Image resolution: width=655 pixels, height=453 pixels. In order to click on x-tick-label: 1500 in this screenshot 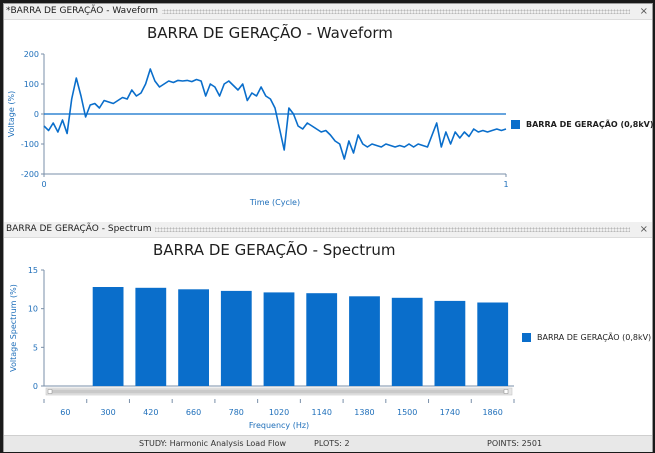, I will do `click(407, 412)`.